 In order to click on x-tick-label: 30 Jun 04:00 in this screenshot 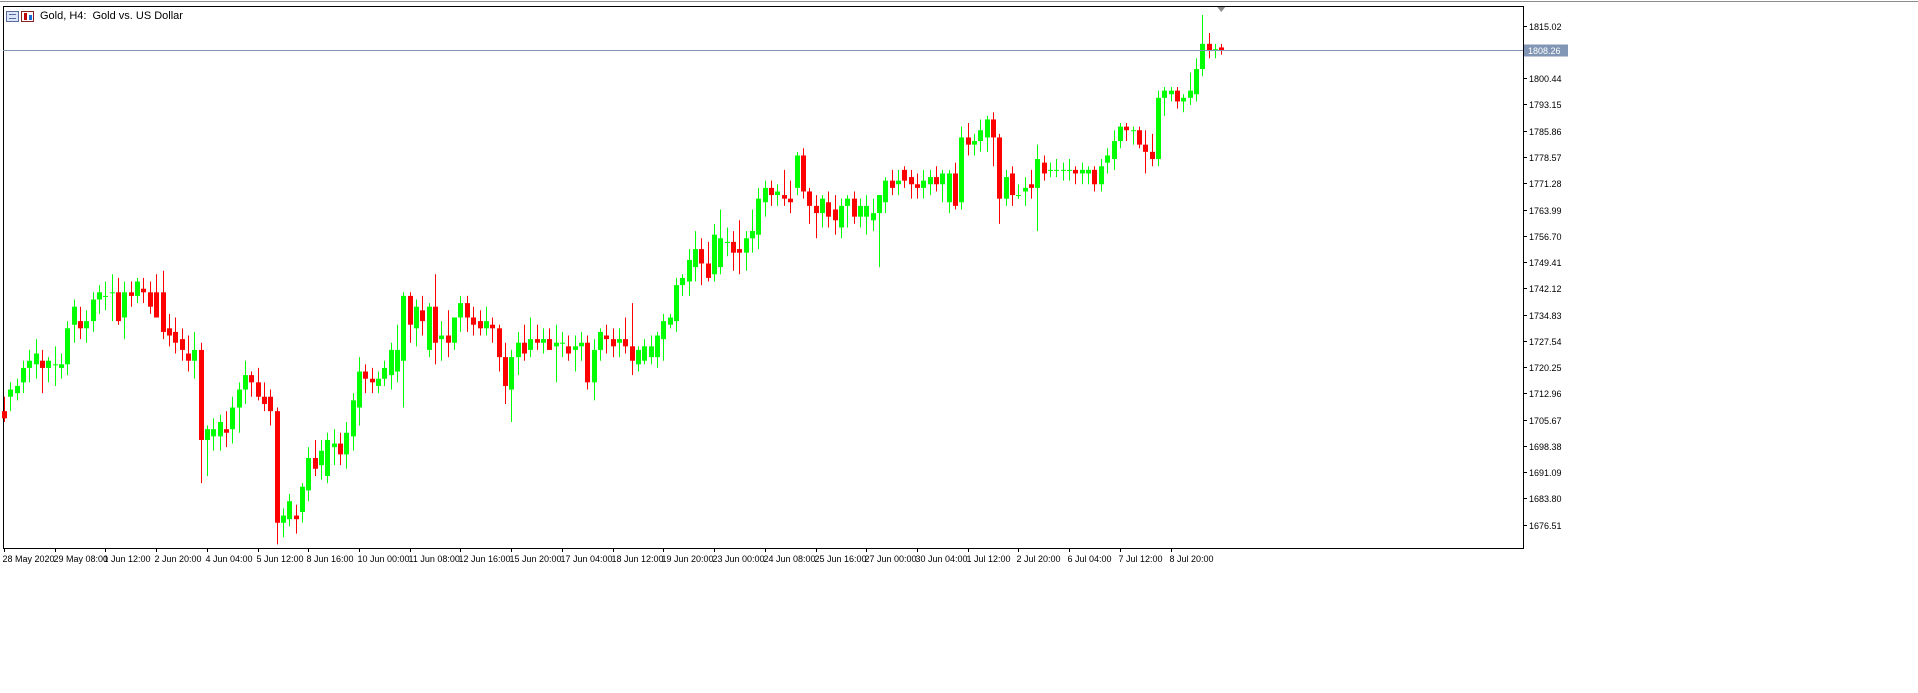, I will do `click(942, 559)`.